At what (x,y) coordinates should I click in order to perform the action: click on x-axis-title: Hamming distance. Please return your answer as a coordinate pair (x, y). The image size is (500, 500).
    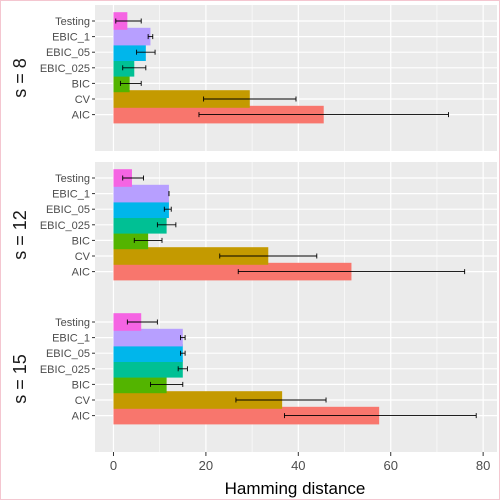
    Looking at the image, I should click on (295, 488).